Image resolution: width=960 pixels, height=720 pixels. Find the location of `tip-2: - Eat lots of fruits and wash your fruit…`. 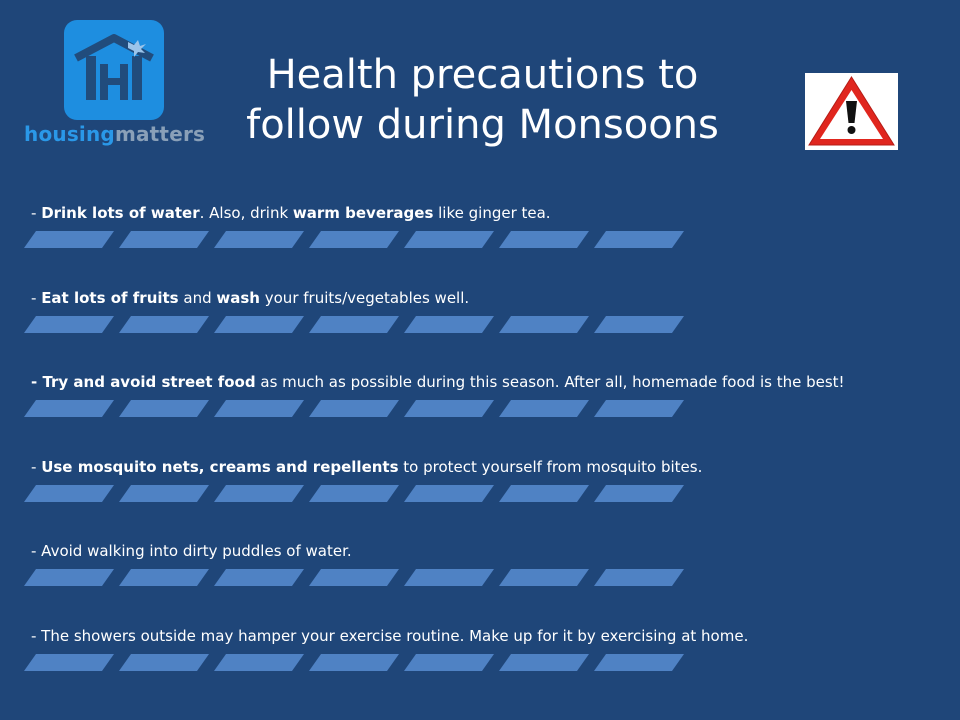

tip-2: - Eat lots of fruits and wash your fruit… is located at coordinates (491, 298).